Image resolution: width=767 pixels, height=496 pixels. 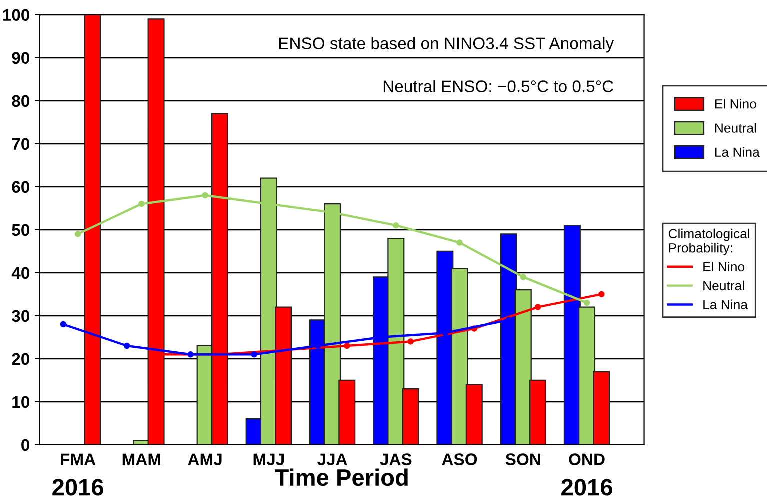 I want to click on legend-title: Climatological Probability:, so click(x=709, y=242).